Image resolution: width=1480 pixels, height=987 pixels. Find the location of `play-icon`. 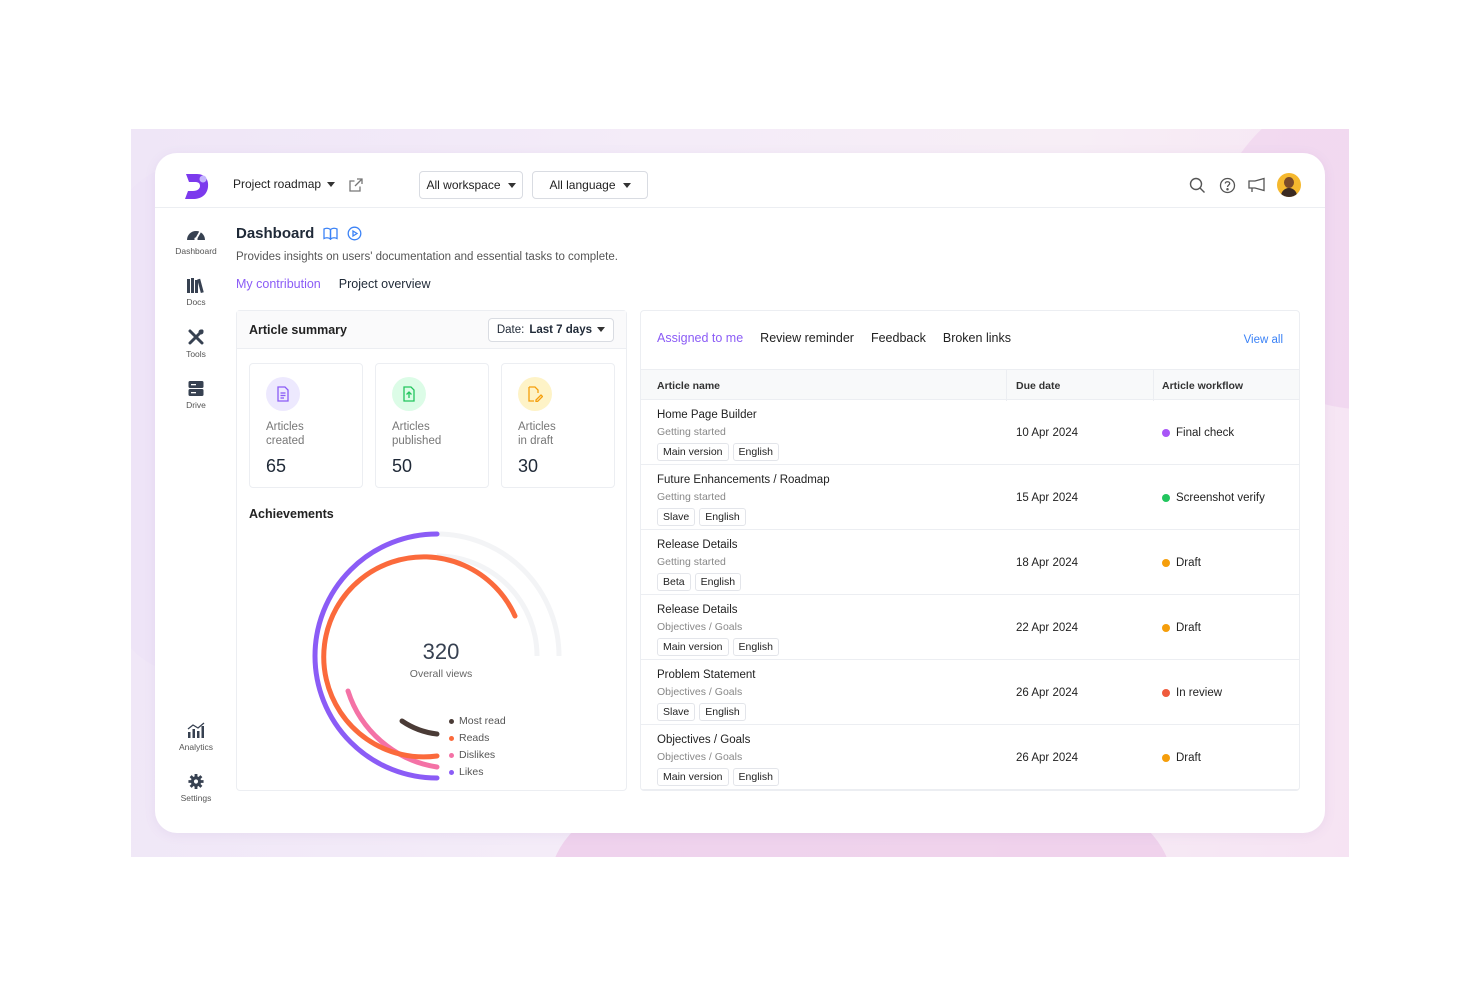

play-icon is located at coordinates (354, 233).